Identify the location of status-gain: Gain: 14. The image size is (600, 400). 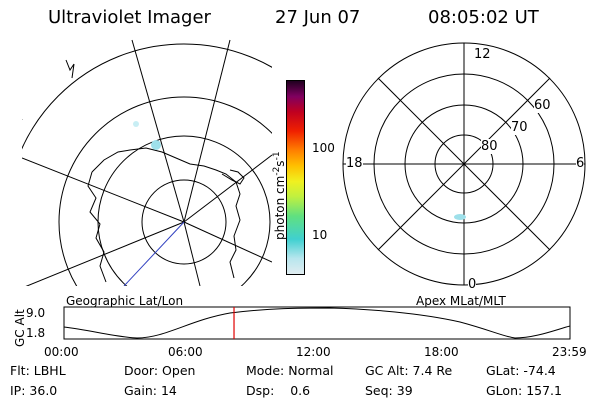
(150, 390).